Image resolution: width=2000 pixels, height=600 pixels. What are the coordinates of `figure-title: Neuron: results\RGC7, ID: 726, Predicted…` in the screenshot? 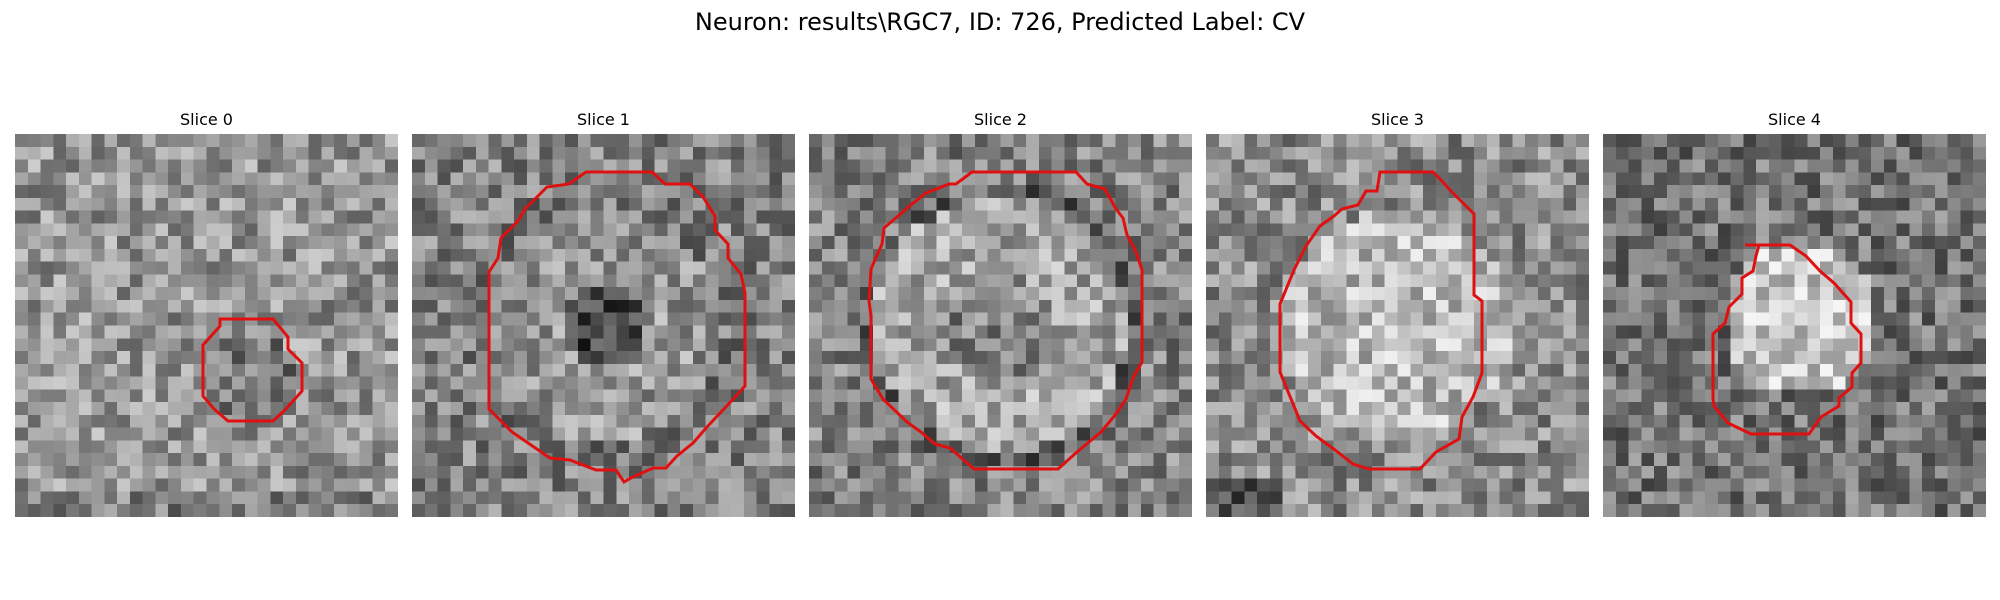 It's located at (1000, 22).